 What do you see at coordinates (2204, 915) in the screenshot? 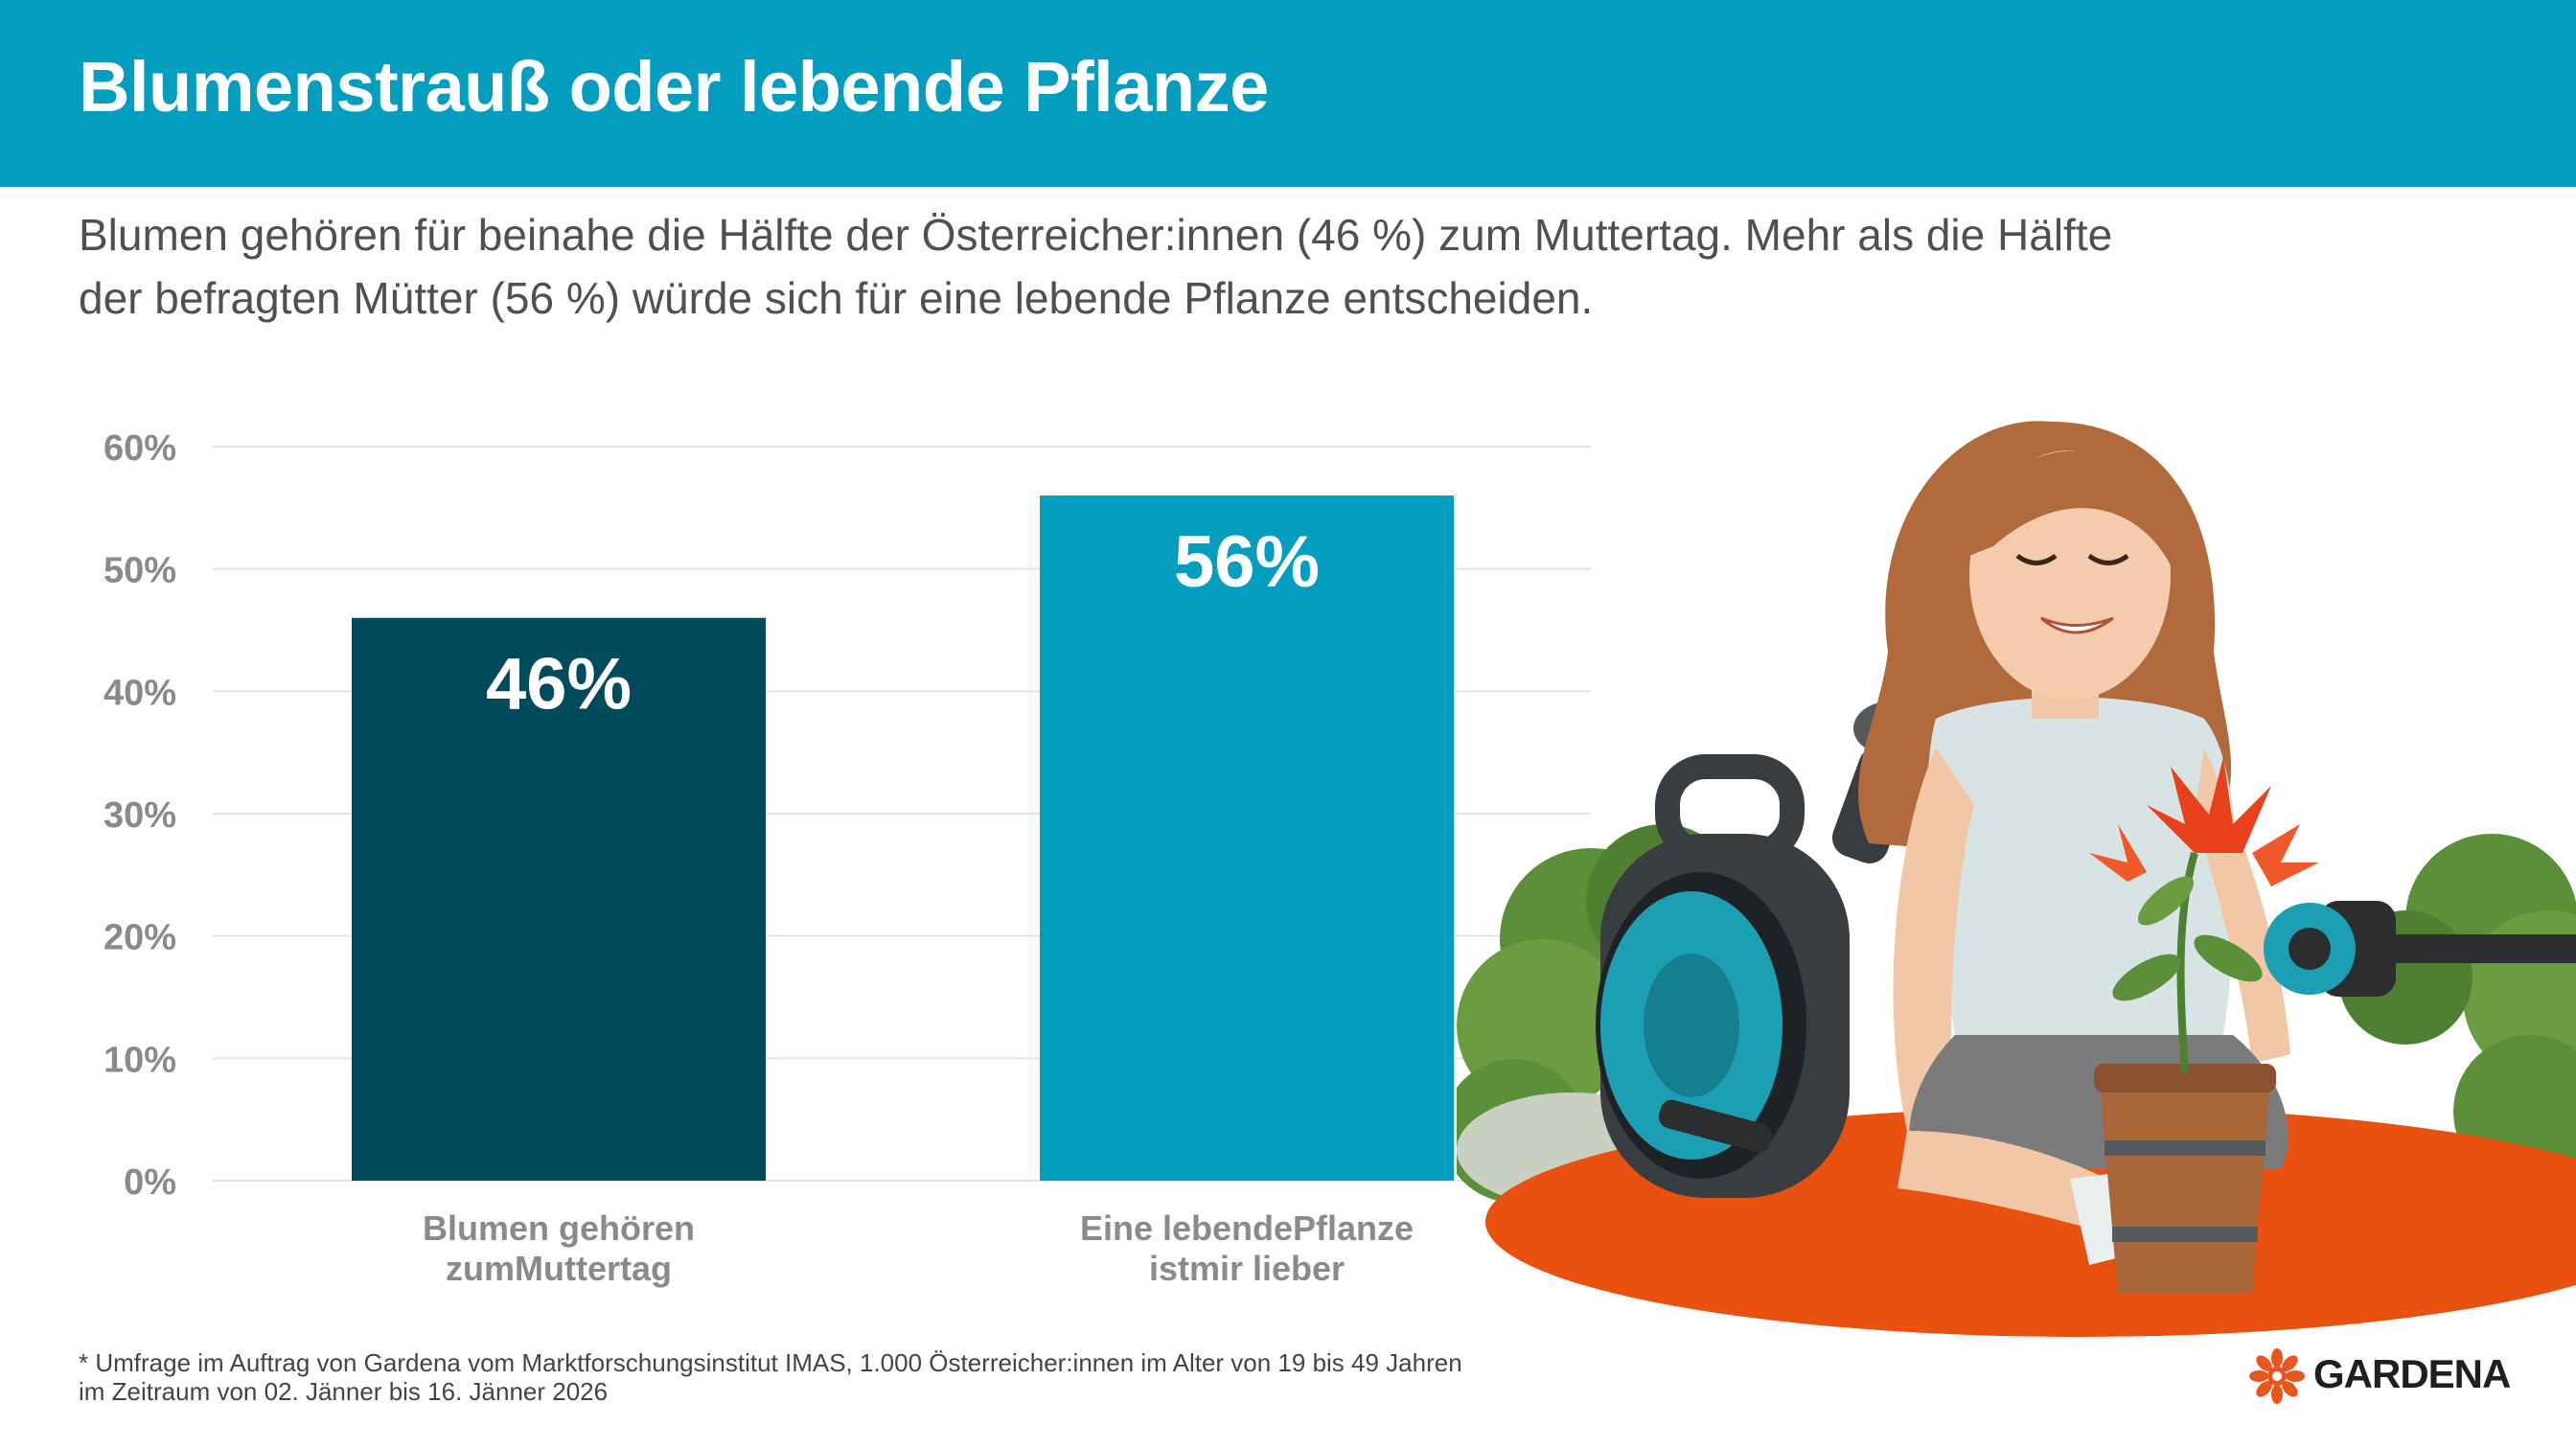
I see `plant` at bounding box center [2204, 915].